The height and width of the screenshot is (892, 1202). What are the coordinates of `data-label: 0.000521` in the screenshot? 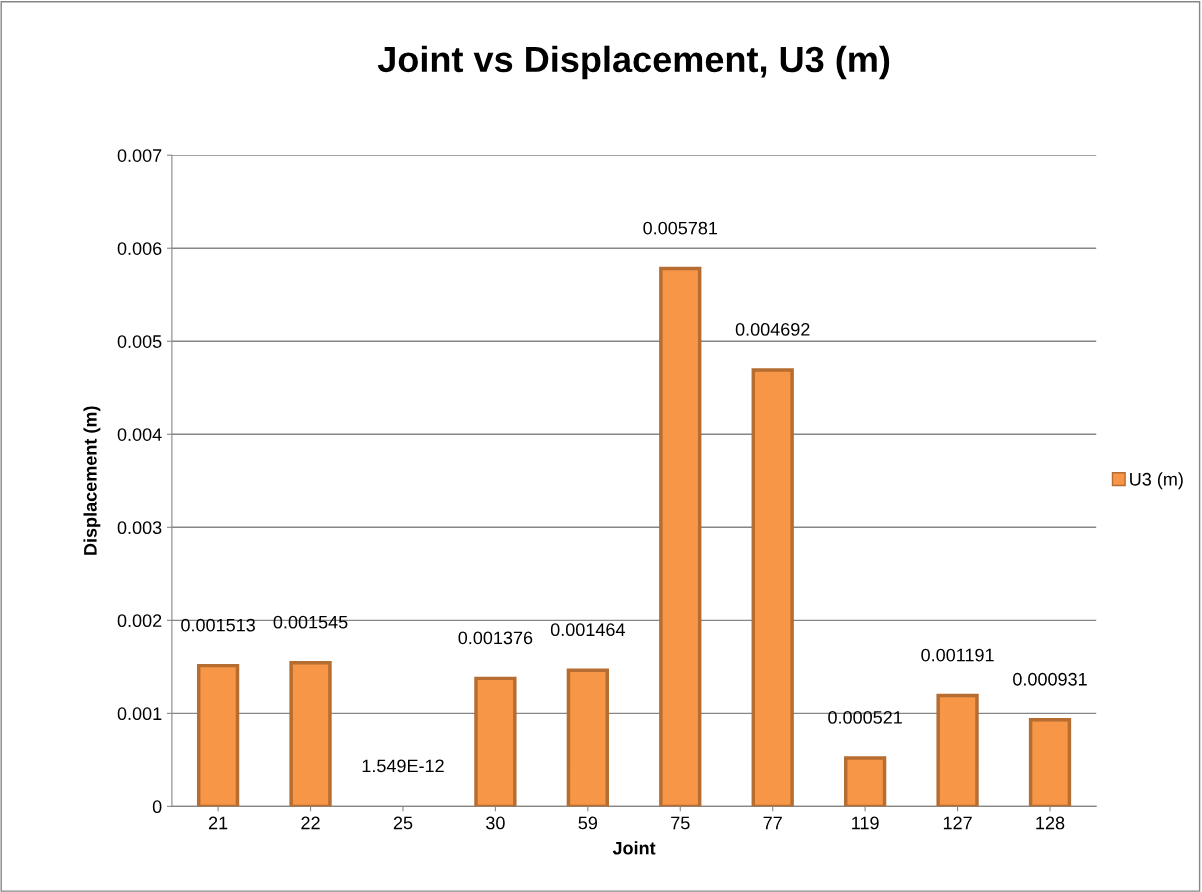 It's located at (865, 717).